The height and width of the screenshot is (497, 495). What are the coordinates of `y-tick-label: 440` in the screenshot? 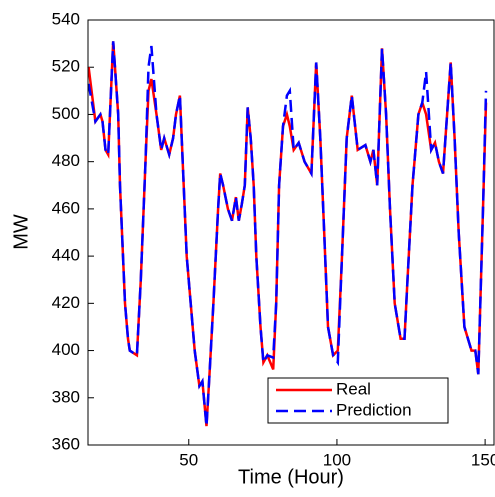 It's located at (66, 255).